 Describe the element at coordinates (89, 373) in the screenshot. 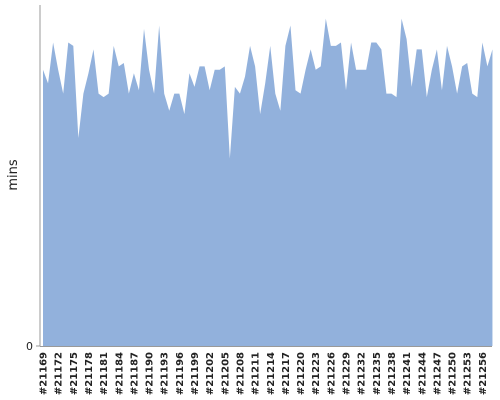

I see `x-tick-label: #21178` at that location.